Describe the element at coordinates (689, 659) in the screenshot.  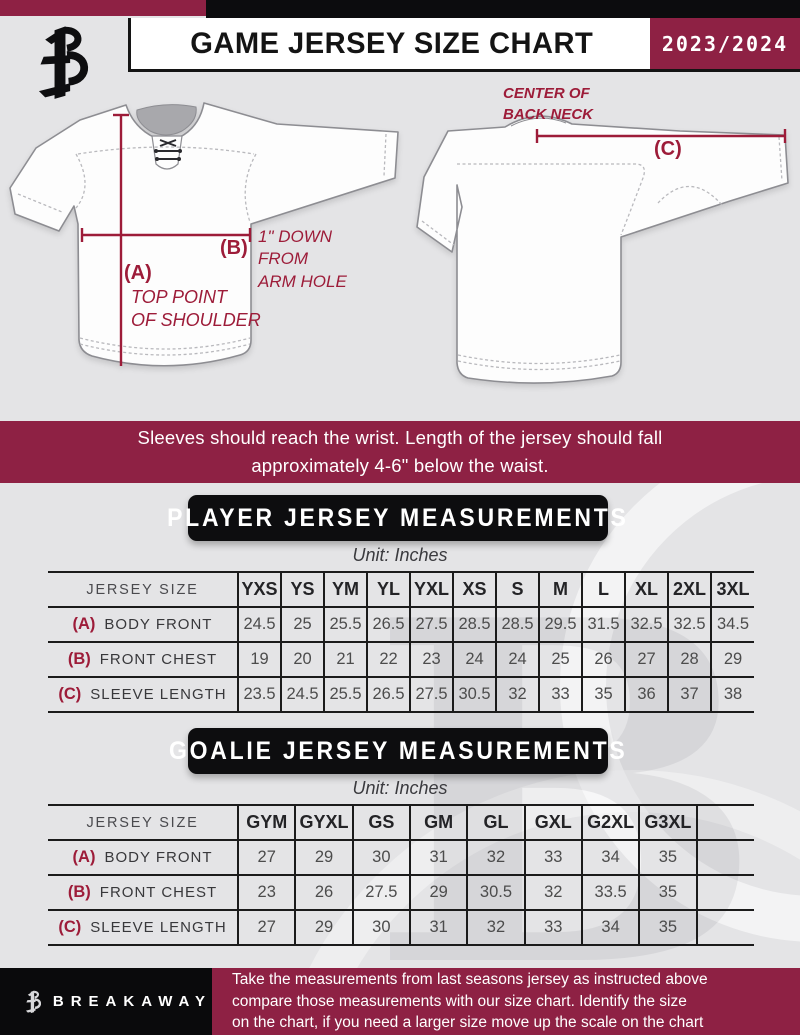
I see `value-cell: 28` at that location.